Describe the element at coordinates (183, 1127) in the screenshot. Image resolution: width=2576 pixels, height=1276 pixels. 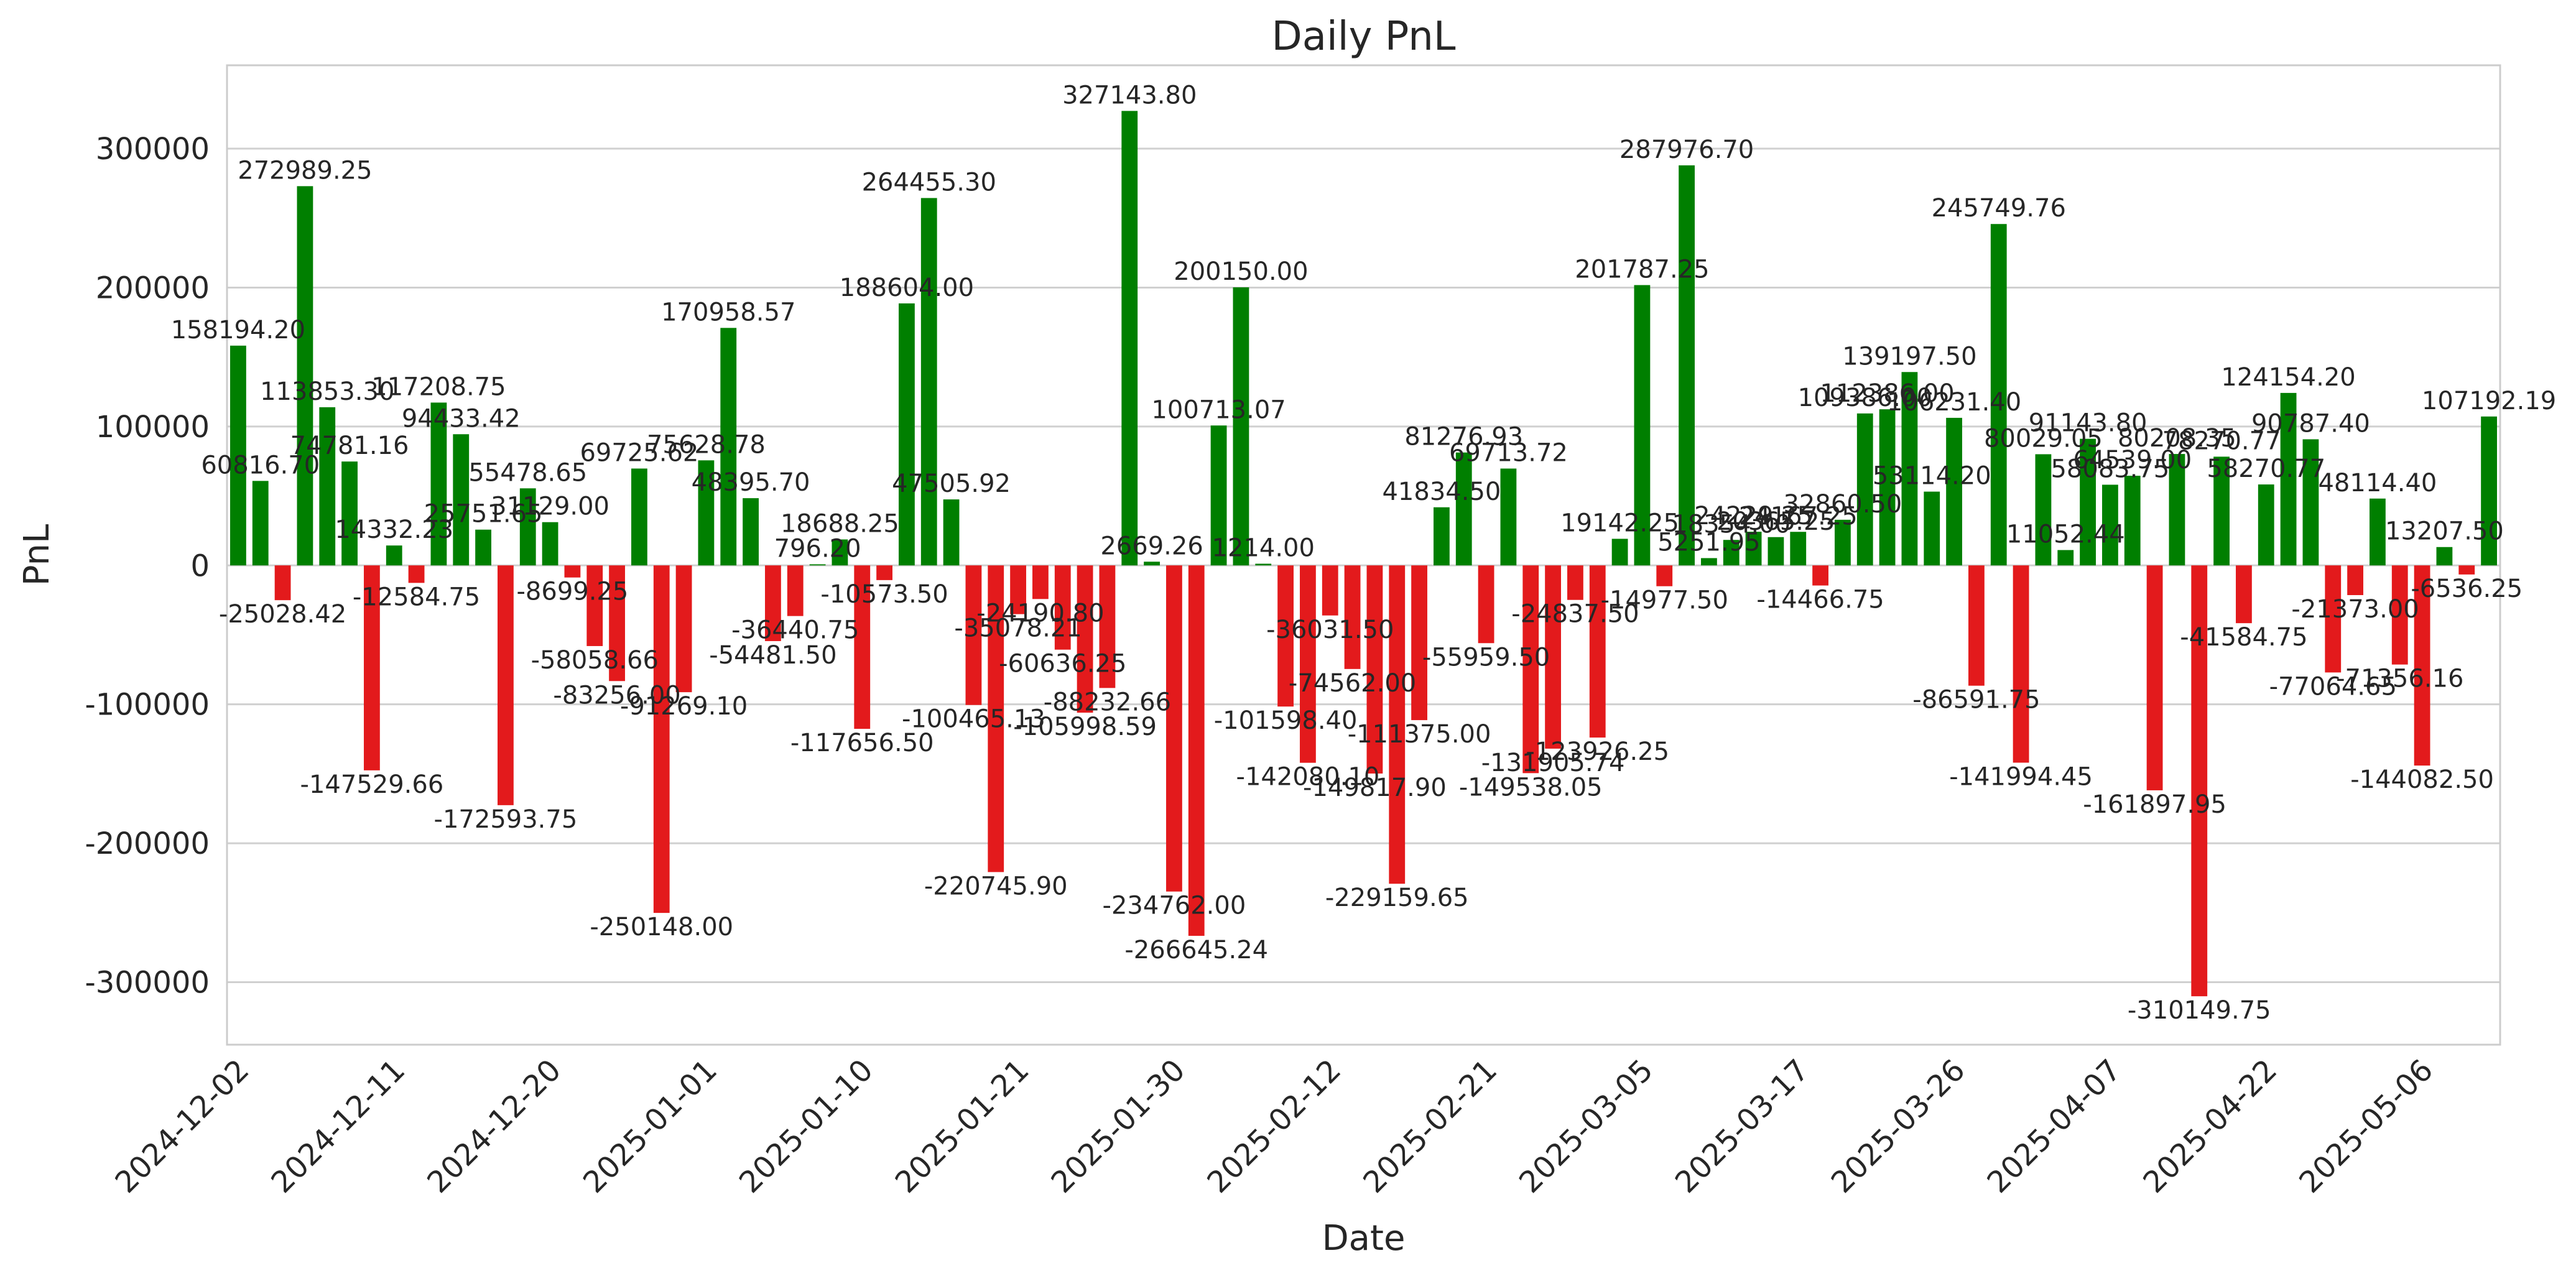
I see `x-tick-label: 2024-12-02` at that location.